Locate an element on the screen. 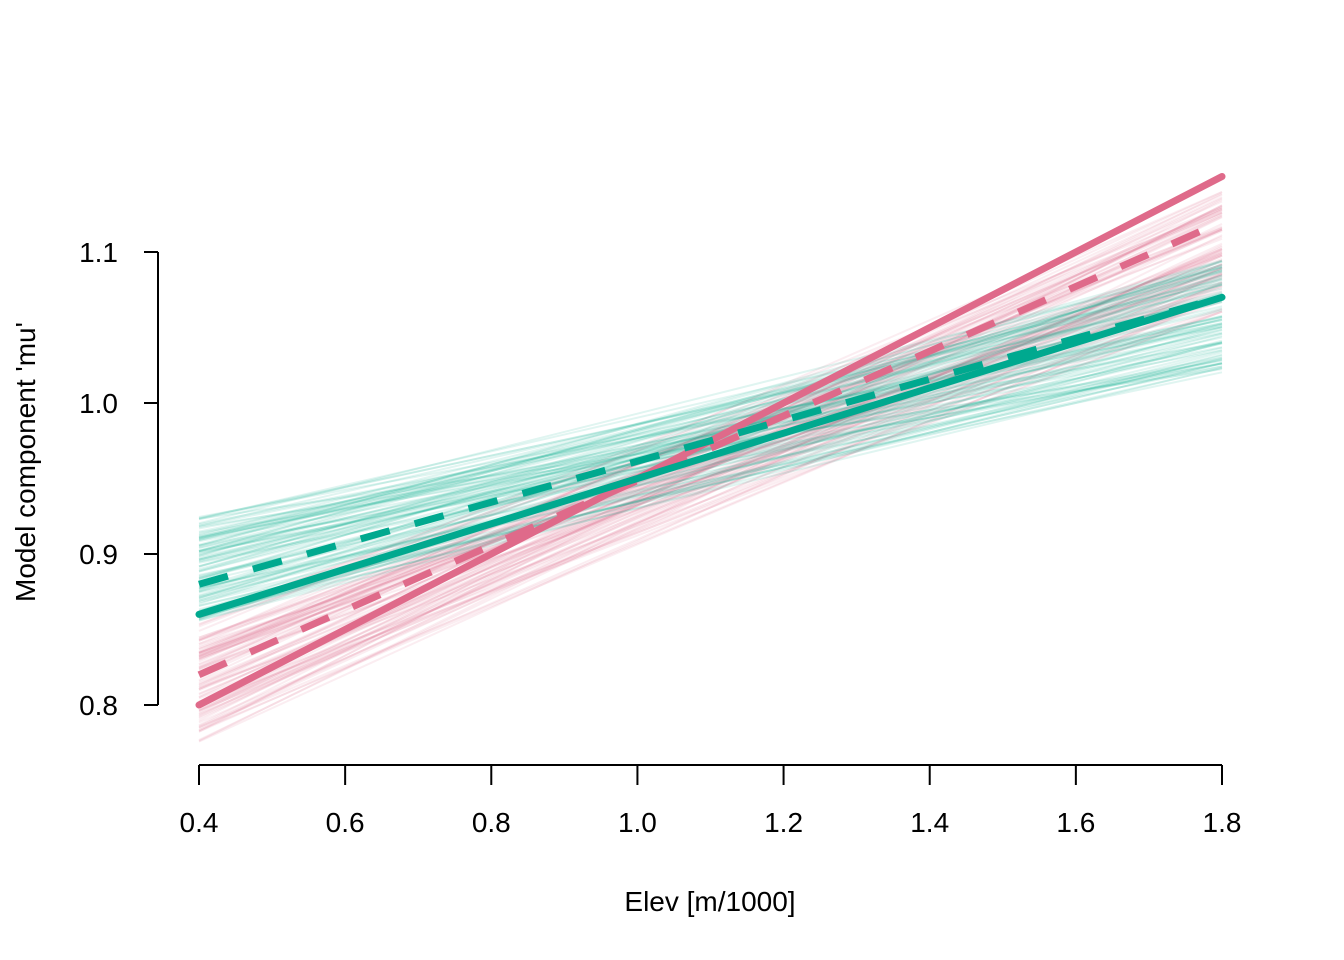 The height and width of the screenshot is (960, 1344). x-axis-label: Elev [m/1000] is located at coordinates (709, 901).